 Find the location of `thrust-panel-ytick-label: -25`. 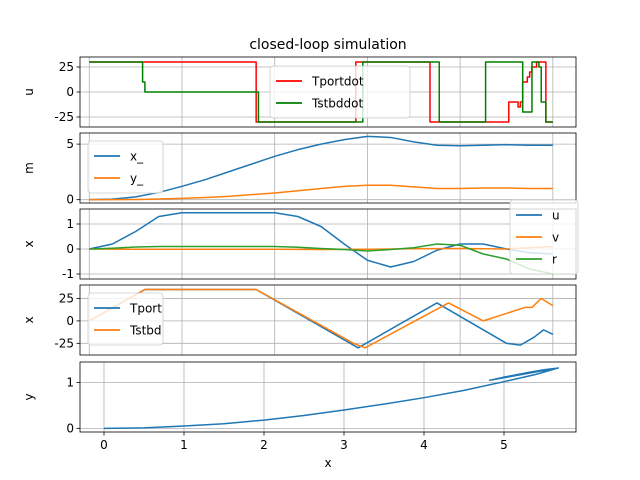

thrust-panel-ytick-label: -25 is located at coordinates (64, 343).